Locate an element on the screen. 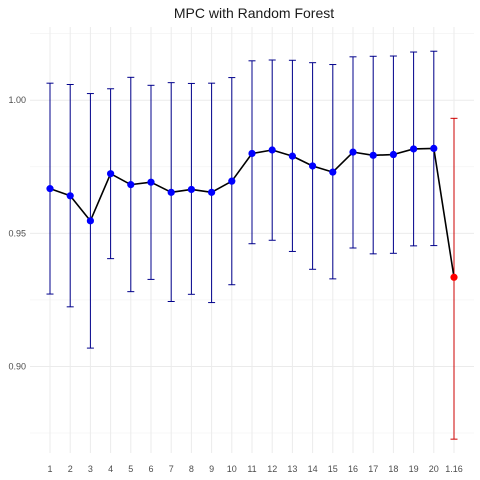 The height and width of the screenshot is (480, 480). x-tick-label: 10 is located at coordinates (232, 469).